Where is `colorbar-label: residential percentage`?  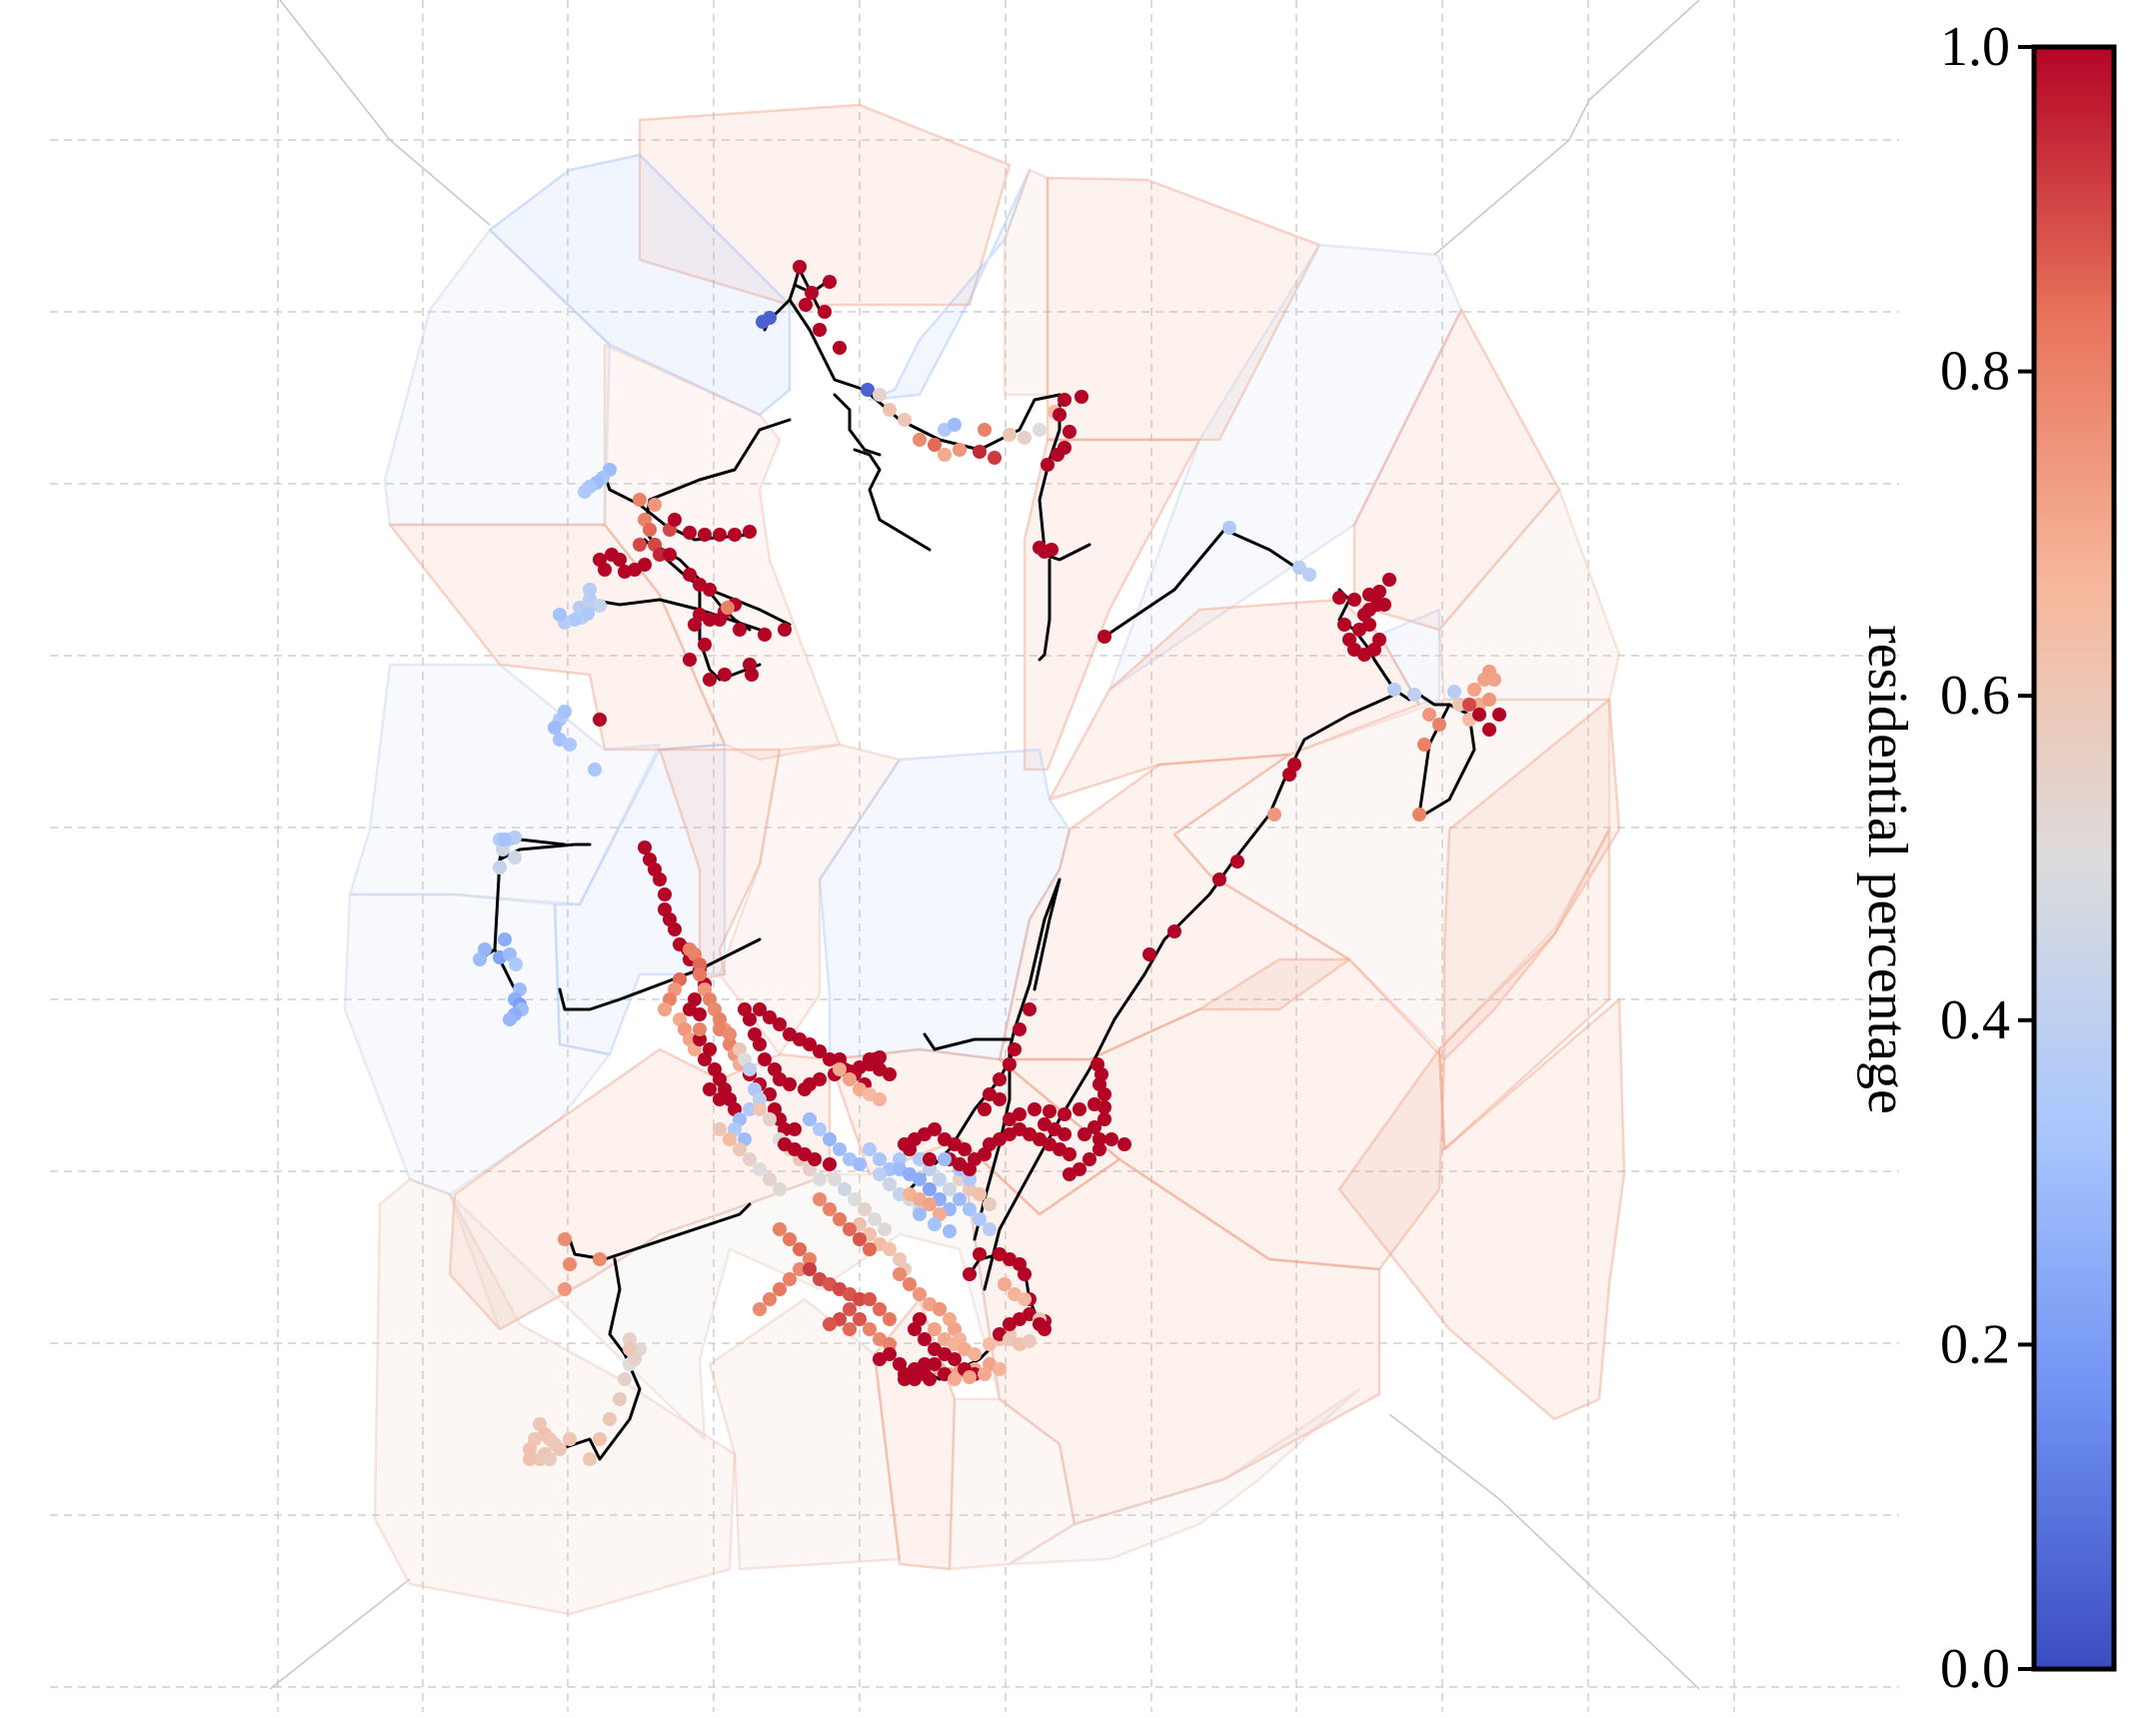 colorbar-label: residential percentage is located at coordinates (1887, 869).